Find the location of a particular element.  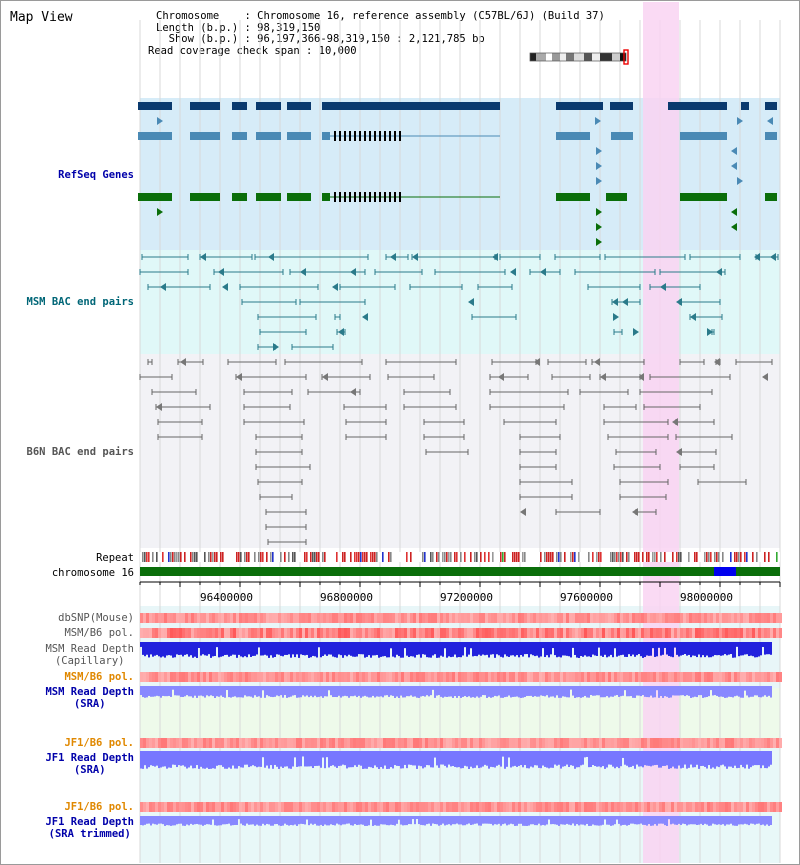

track-label-b6n-bac: B6N BAC end pairs is located at coordinates (80, 452).